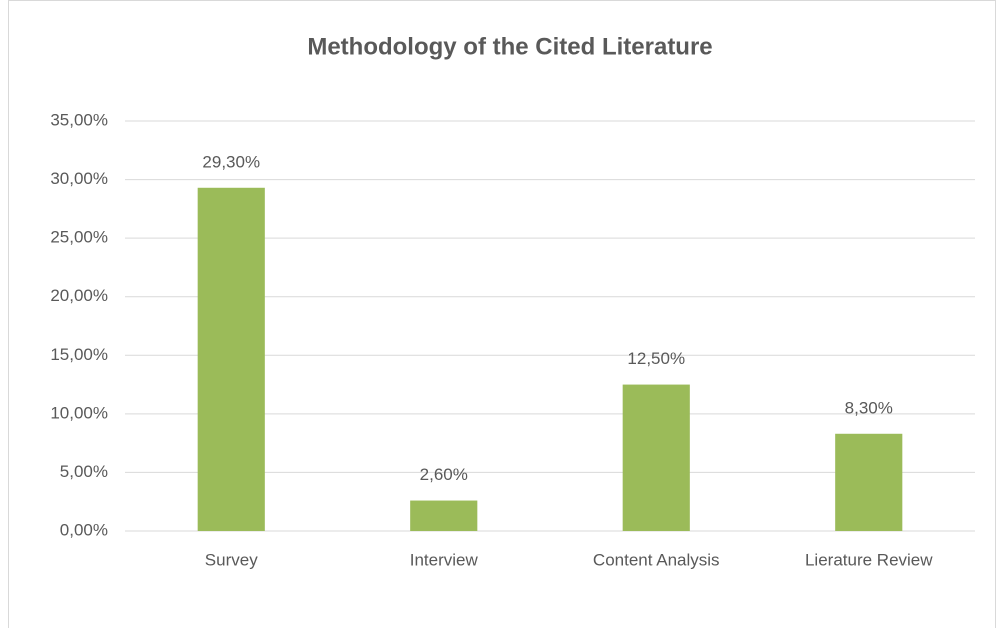 Image resolution: width=997 pixels, height=628 pixels. What do you see at coordinates (444, 559) in the screenshot?
I see `x-tick-label: Interview` at bounding box center [444, 559].